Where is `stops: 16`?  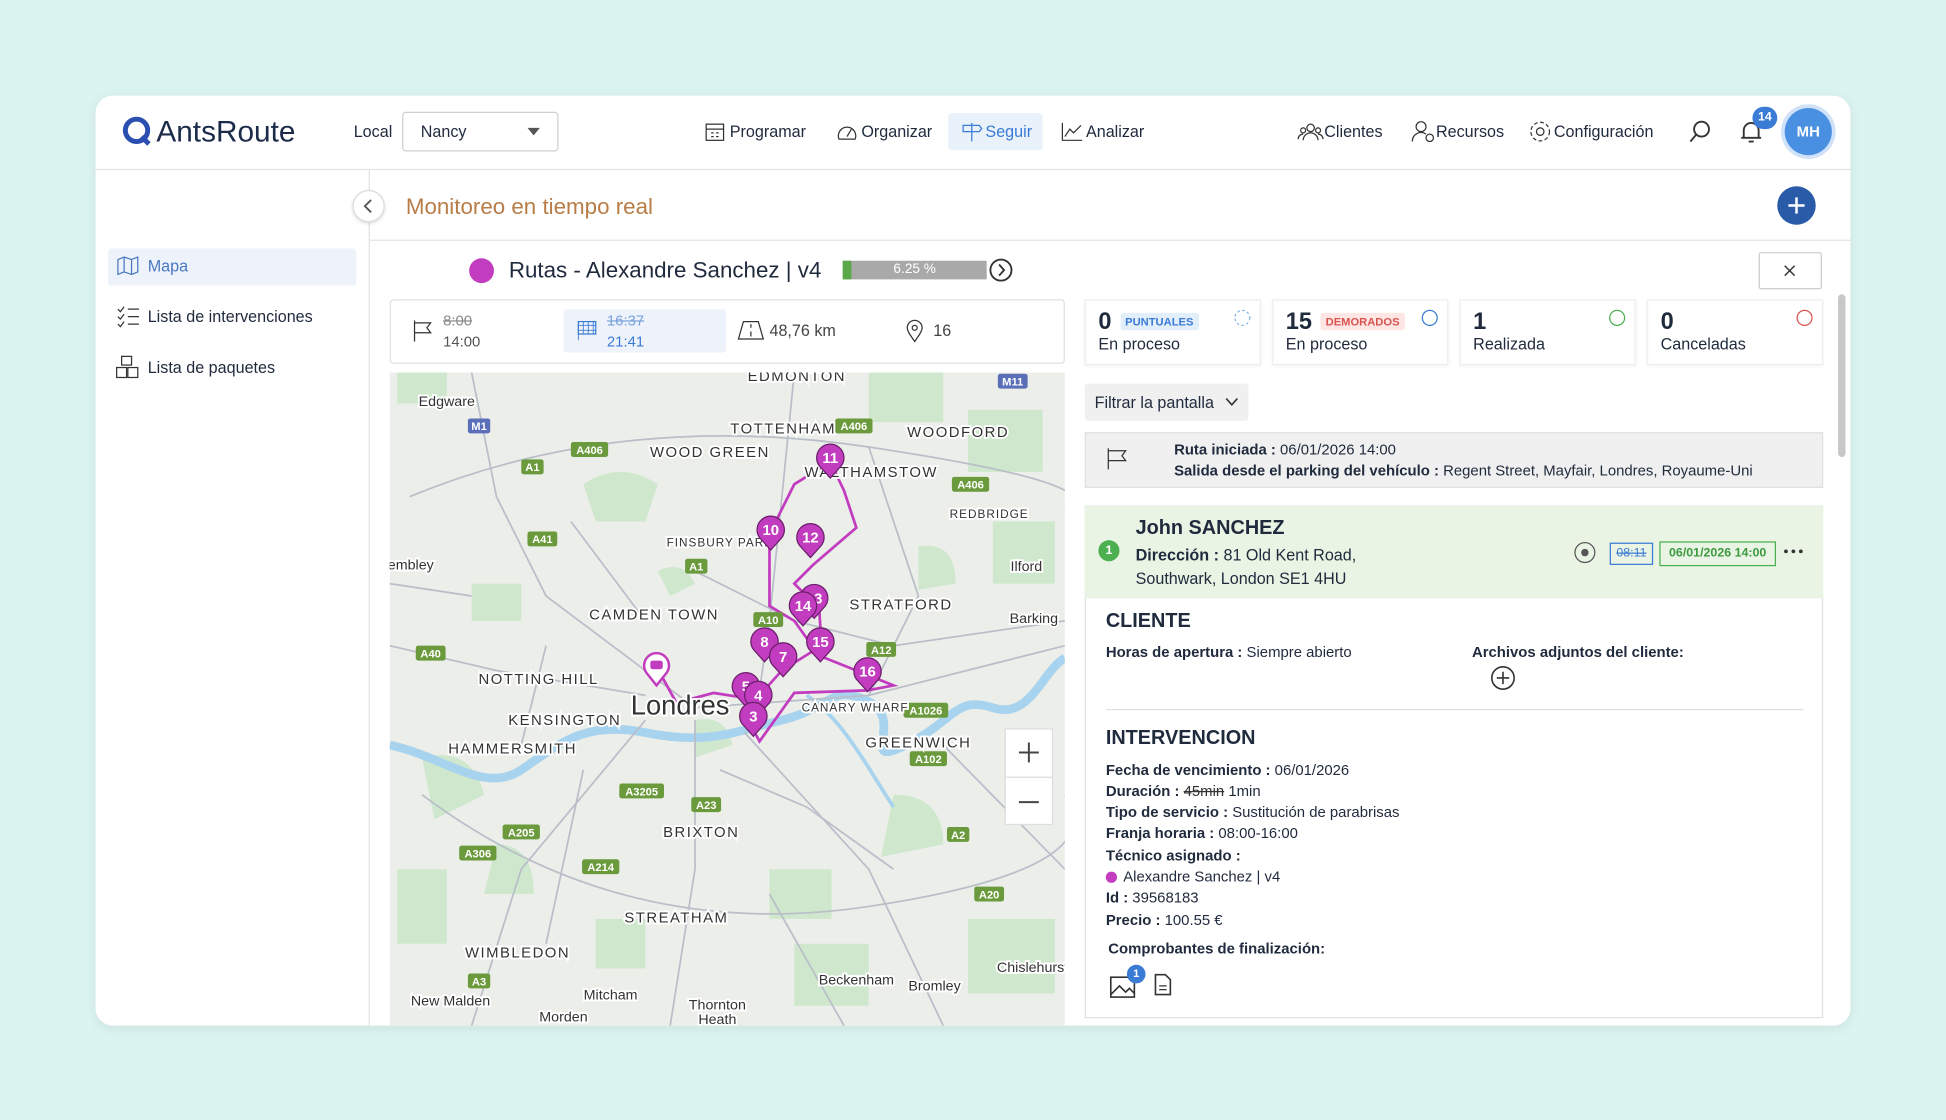 stops: 16 is located at coordinates (942, 330).